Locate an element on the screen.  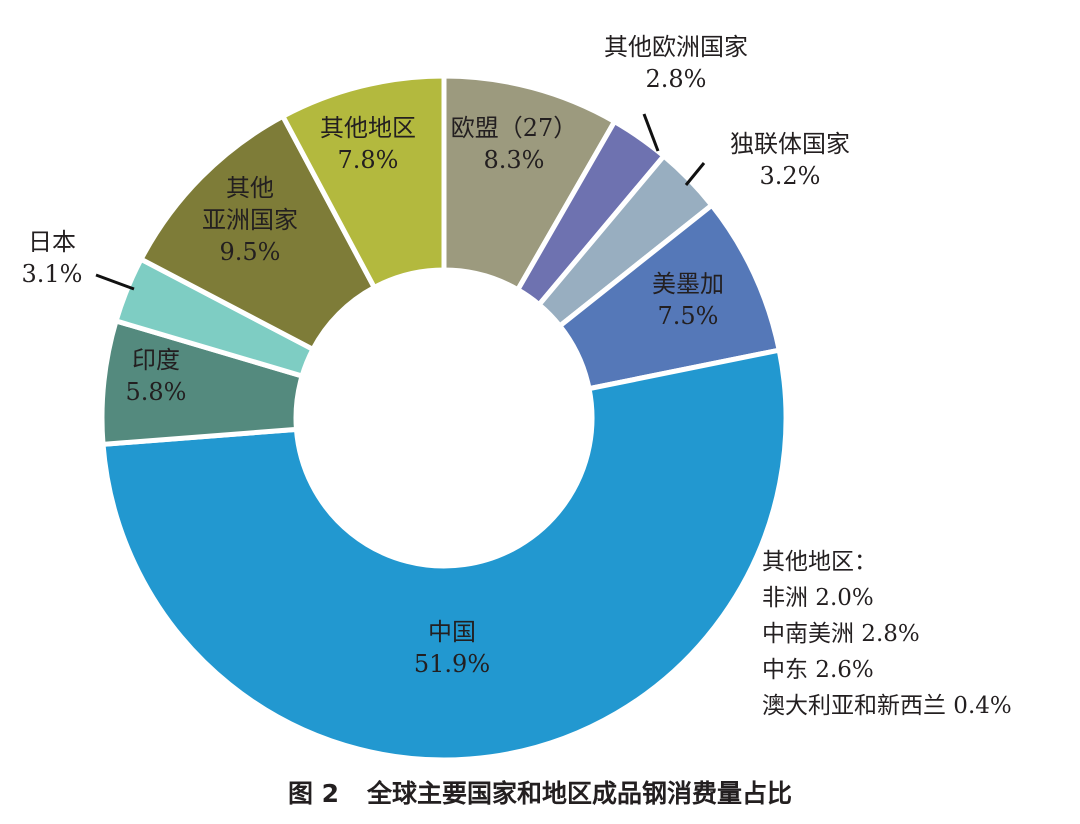
other-regions-item-latin-america: 中南美洲 2.8% is located at coordinates (841, 634).